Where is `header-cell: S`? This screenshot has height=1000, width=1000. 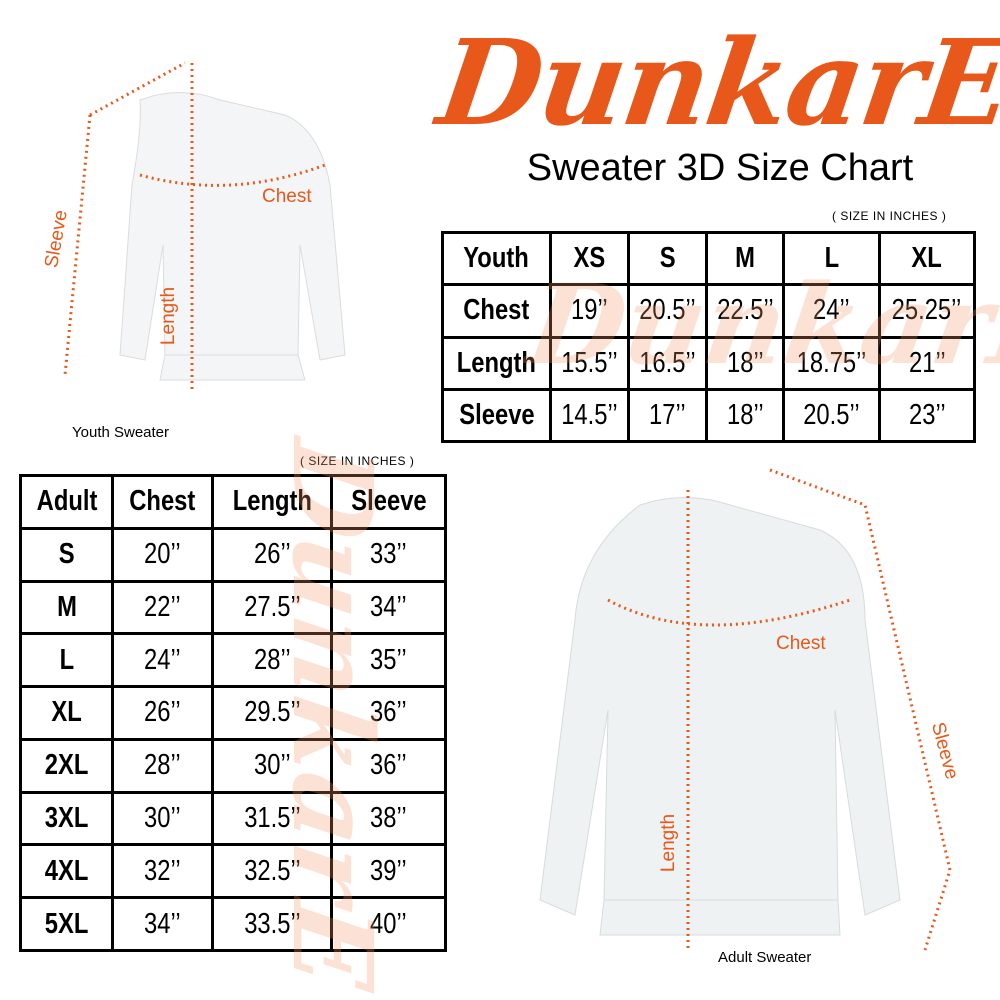 header-cell: S is located at coordinates (667, 258).